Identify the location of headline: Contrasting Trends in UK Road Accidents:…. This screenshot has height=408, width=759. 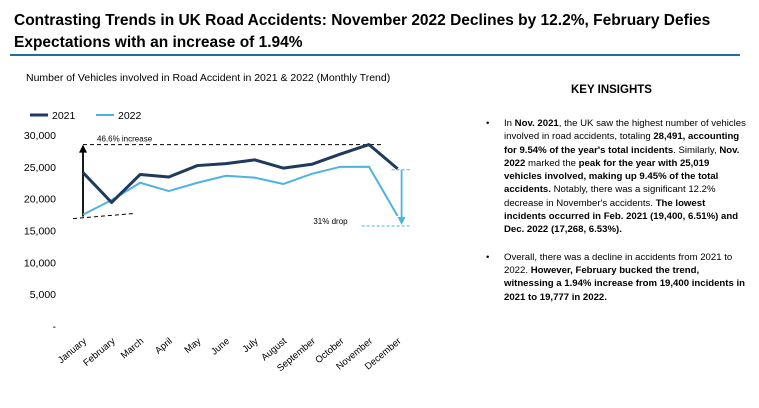
(374, 32).